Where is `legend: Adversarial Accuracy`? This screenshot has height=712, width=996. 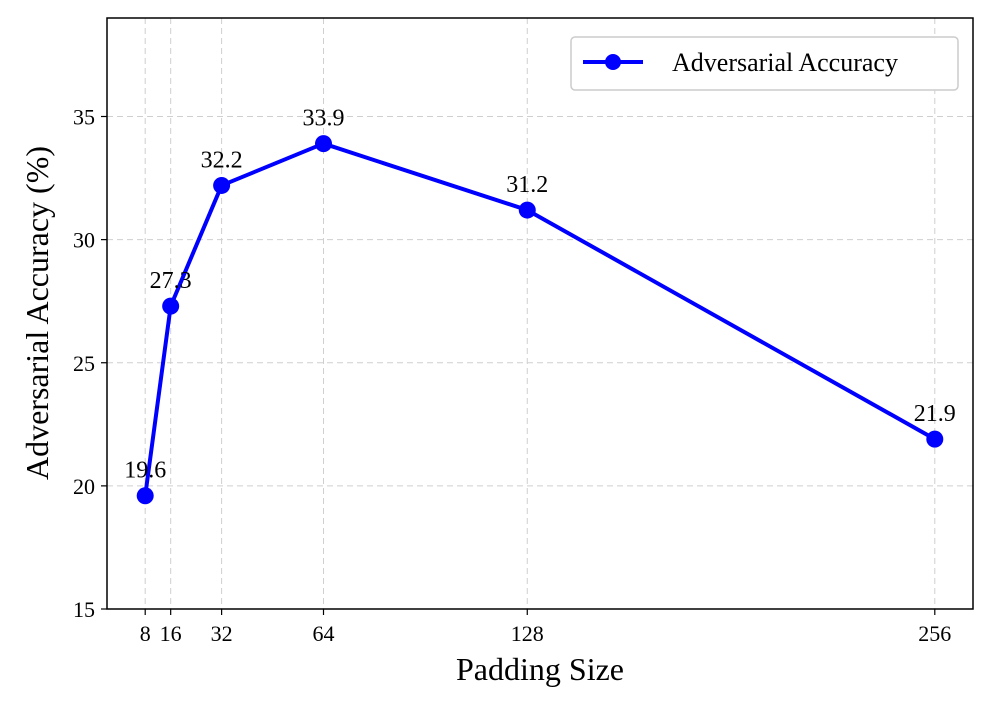
legend: Adversarial Accuracy is located at coordinates (764, 63).